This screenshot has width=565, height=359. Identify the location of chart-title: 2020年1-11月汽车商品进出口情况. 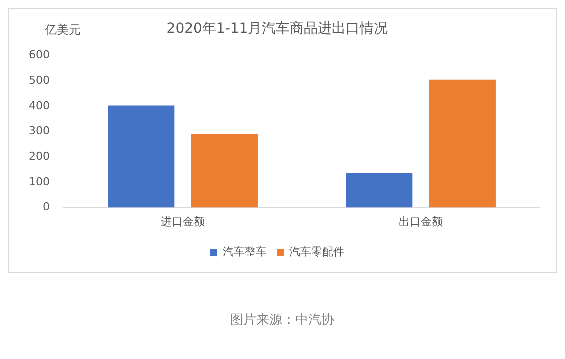
(277, 29).